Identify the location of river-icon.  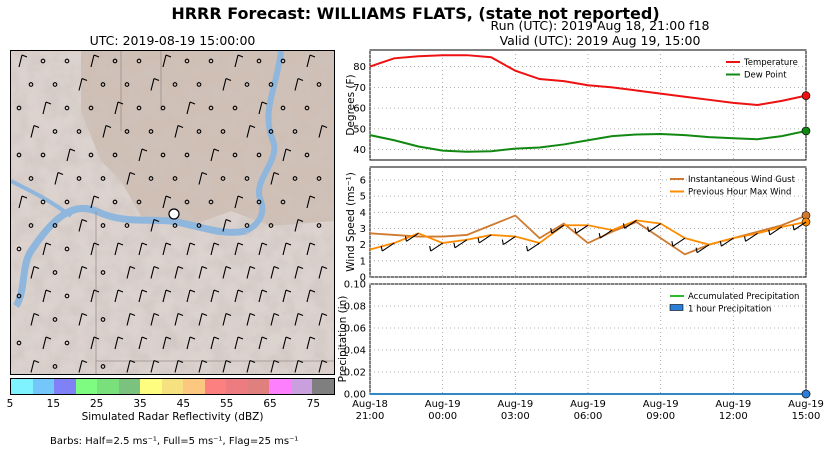
(42, 198).